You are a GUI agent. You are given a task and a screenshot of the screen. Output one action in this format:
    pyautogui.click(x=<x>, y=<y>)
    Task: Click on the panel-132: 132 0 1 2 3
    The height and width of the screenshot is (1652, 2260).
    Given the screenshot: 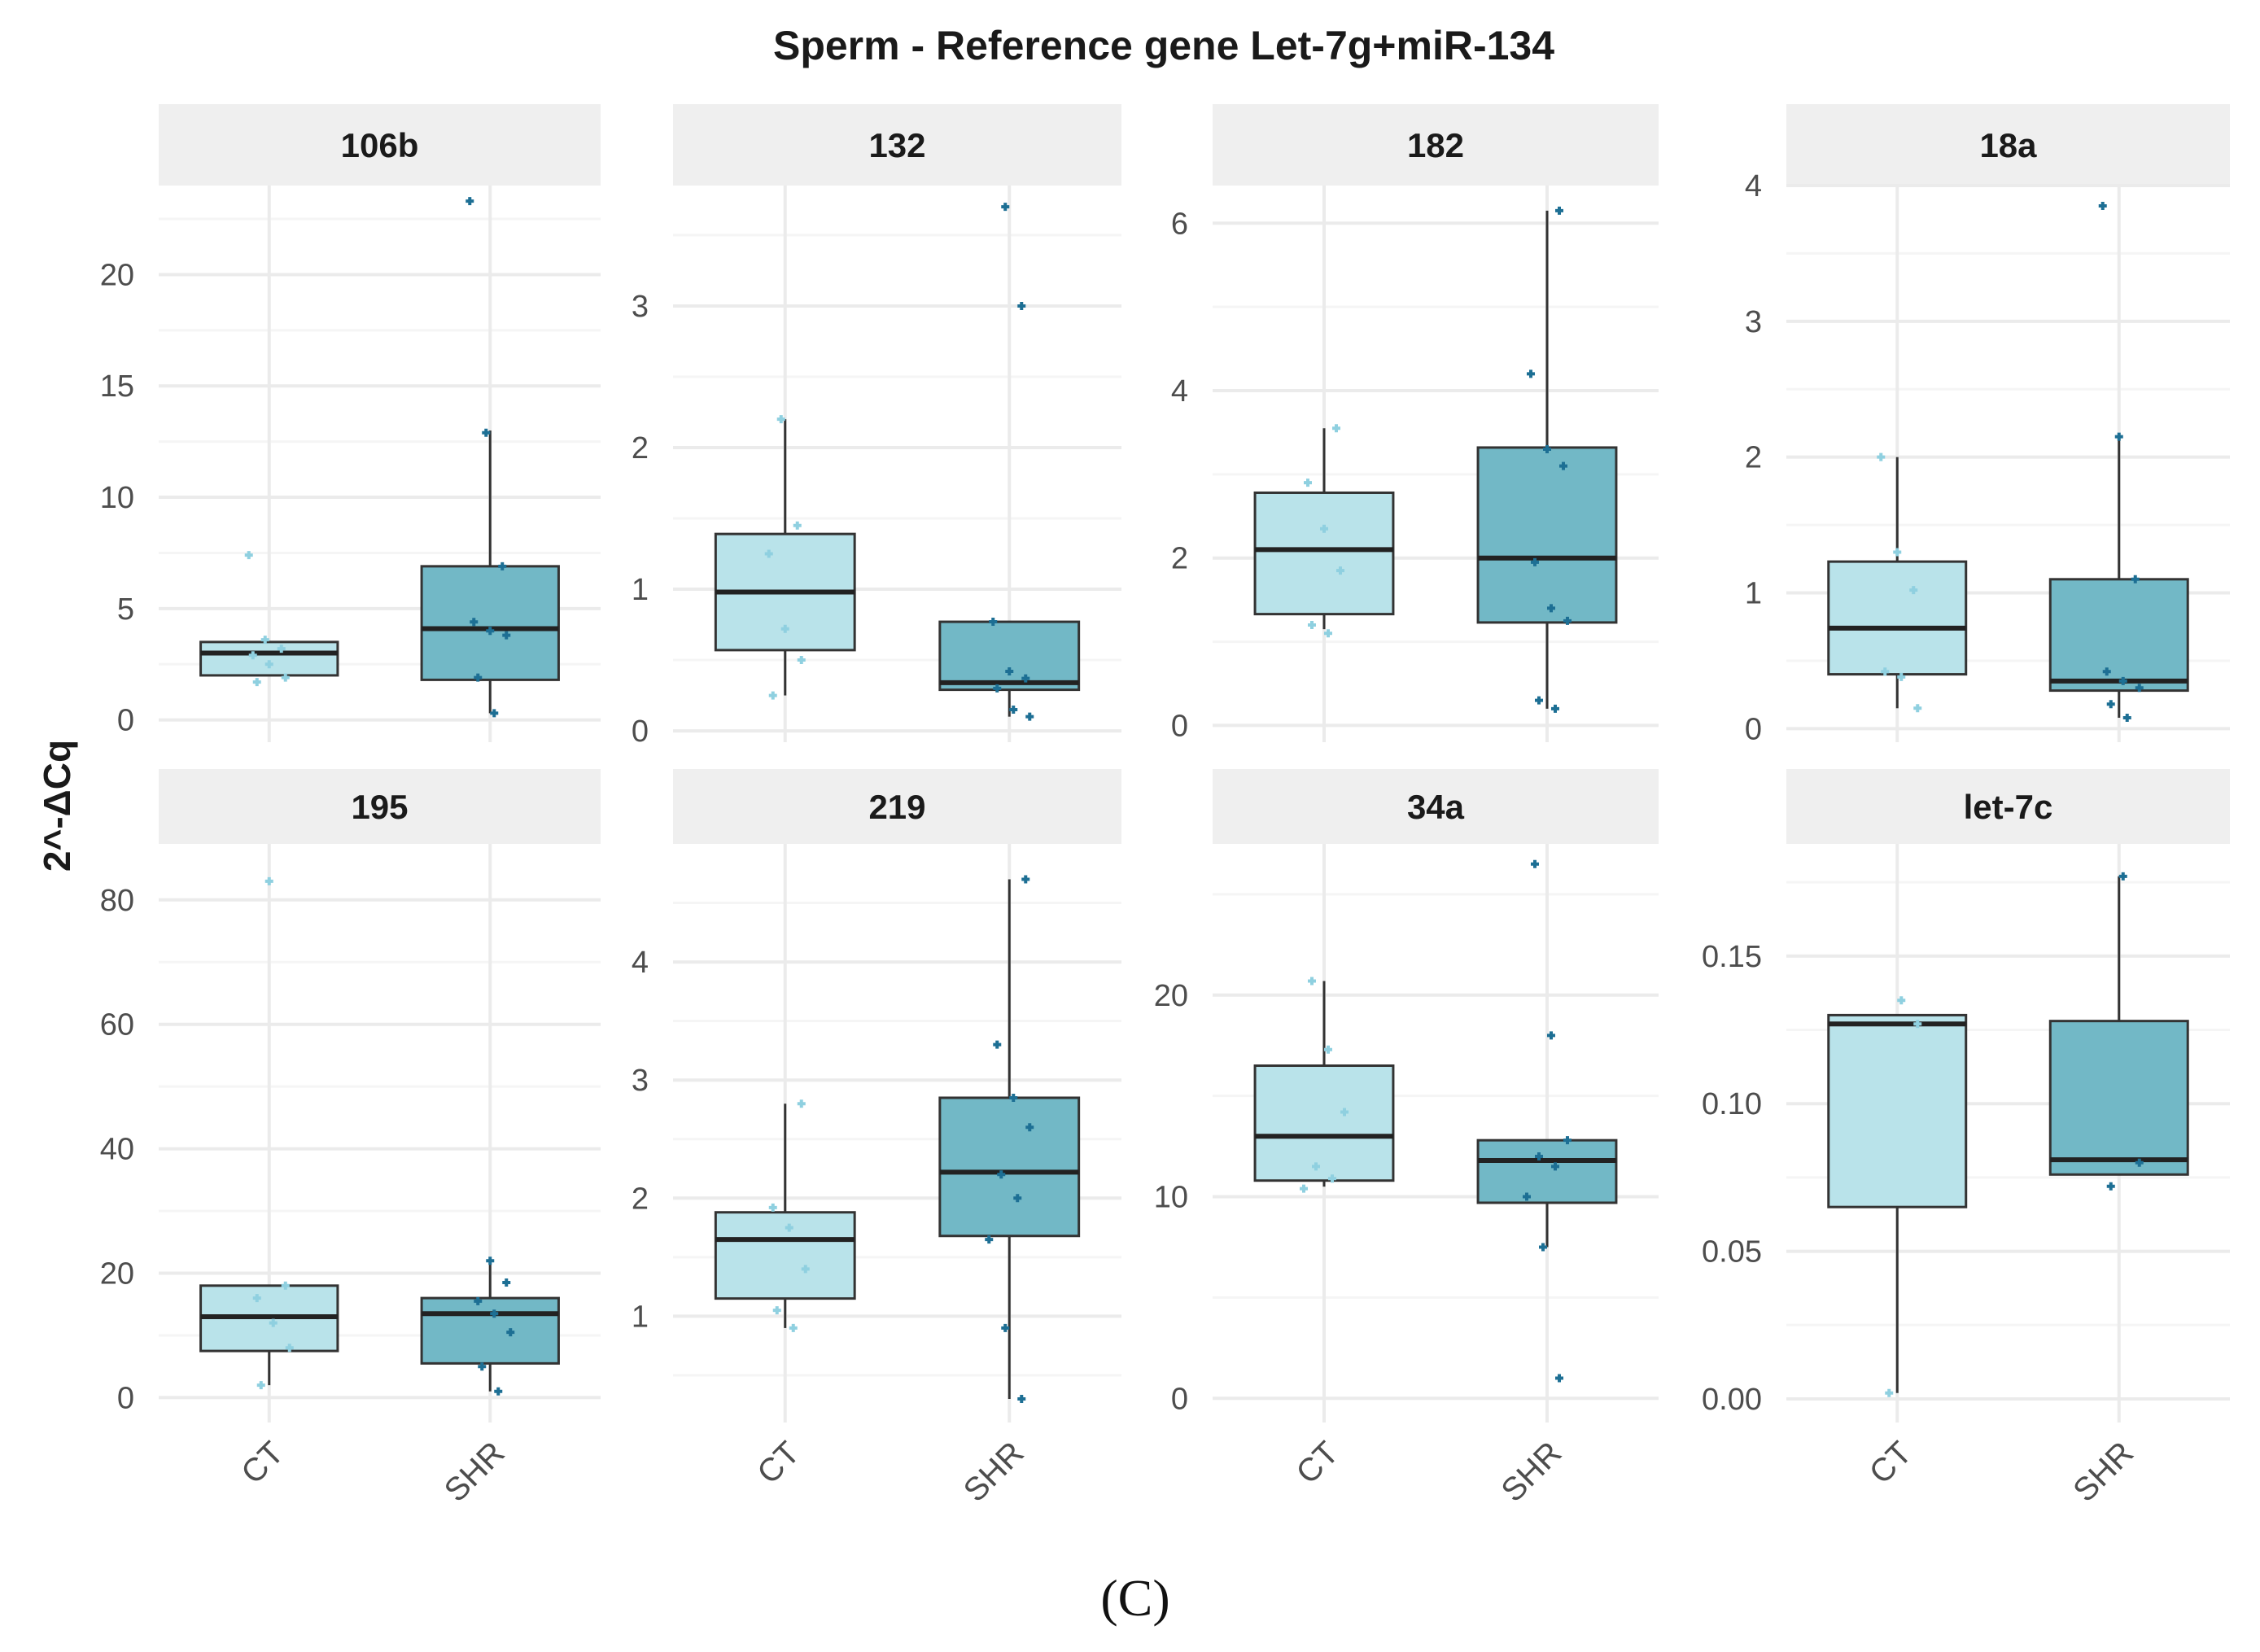 What is the action you would take?
    pyautogui.click(x=876, y=426)
    